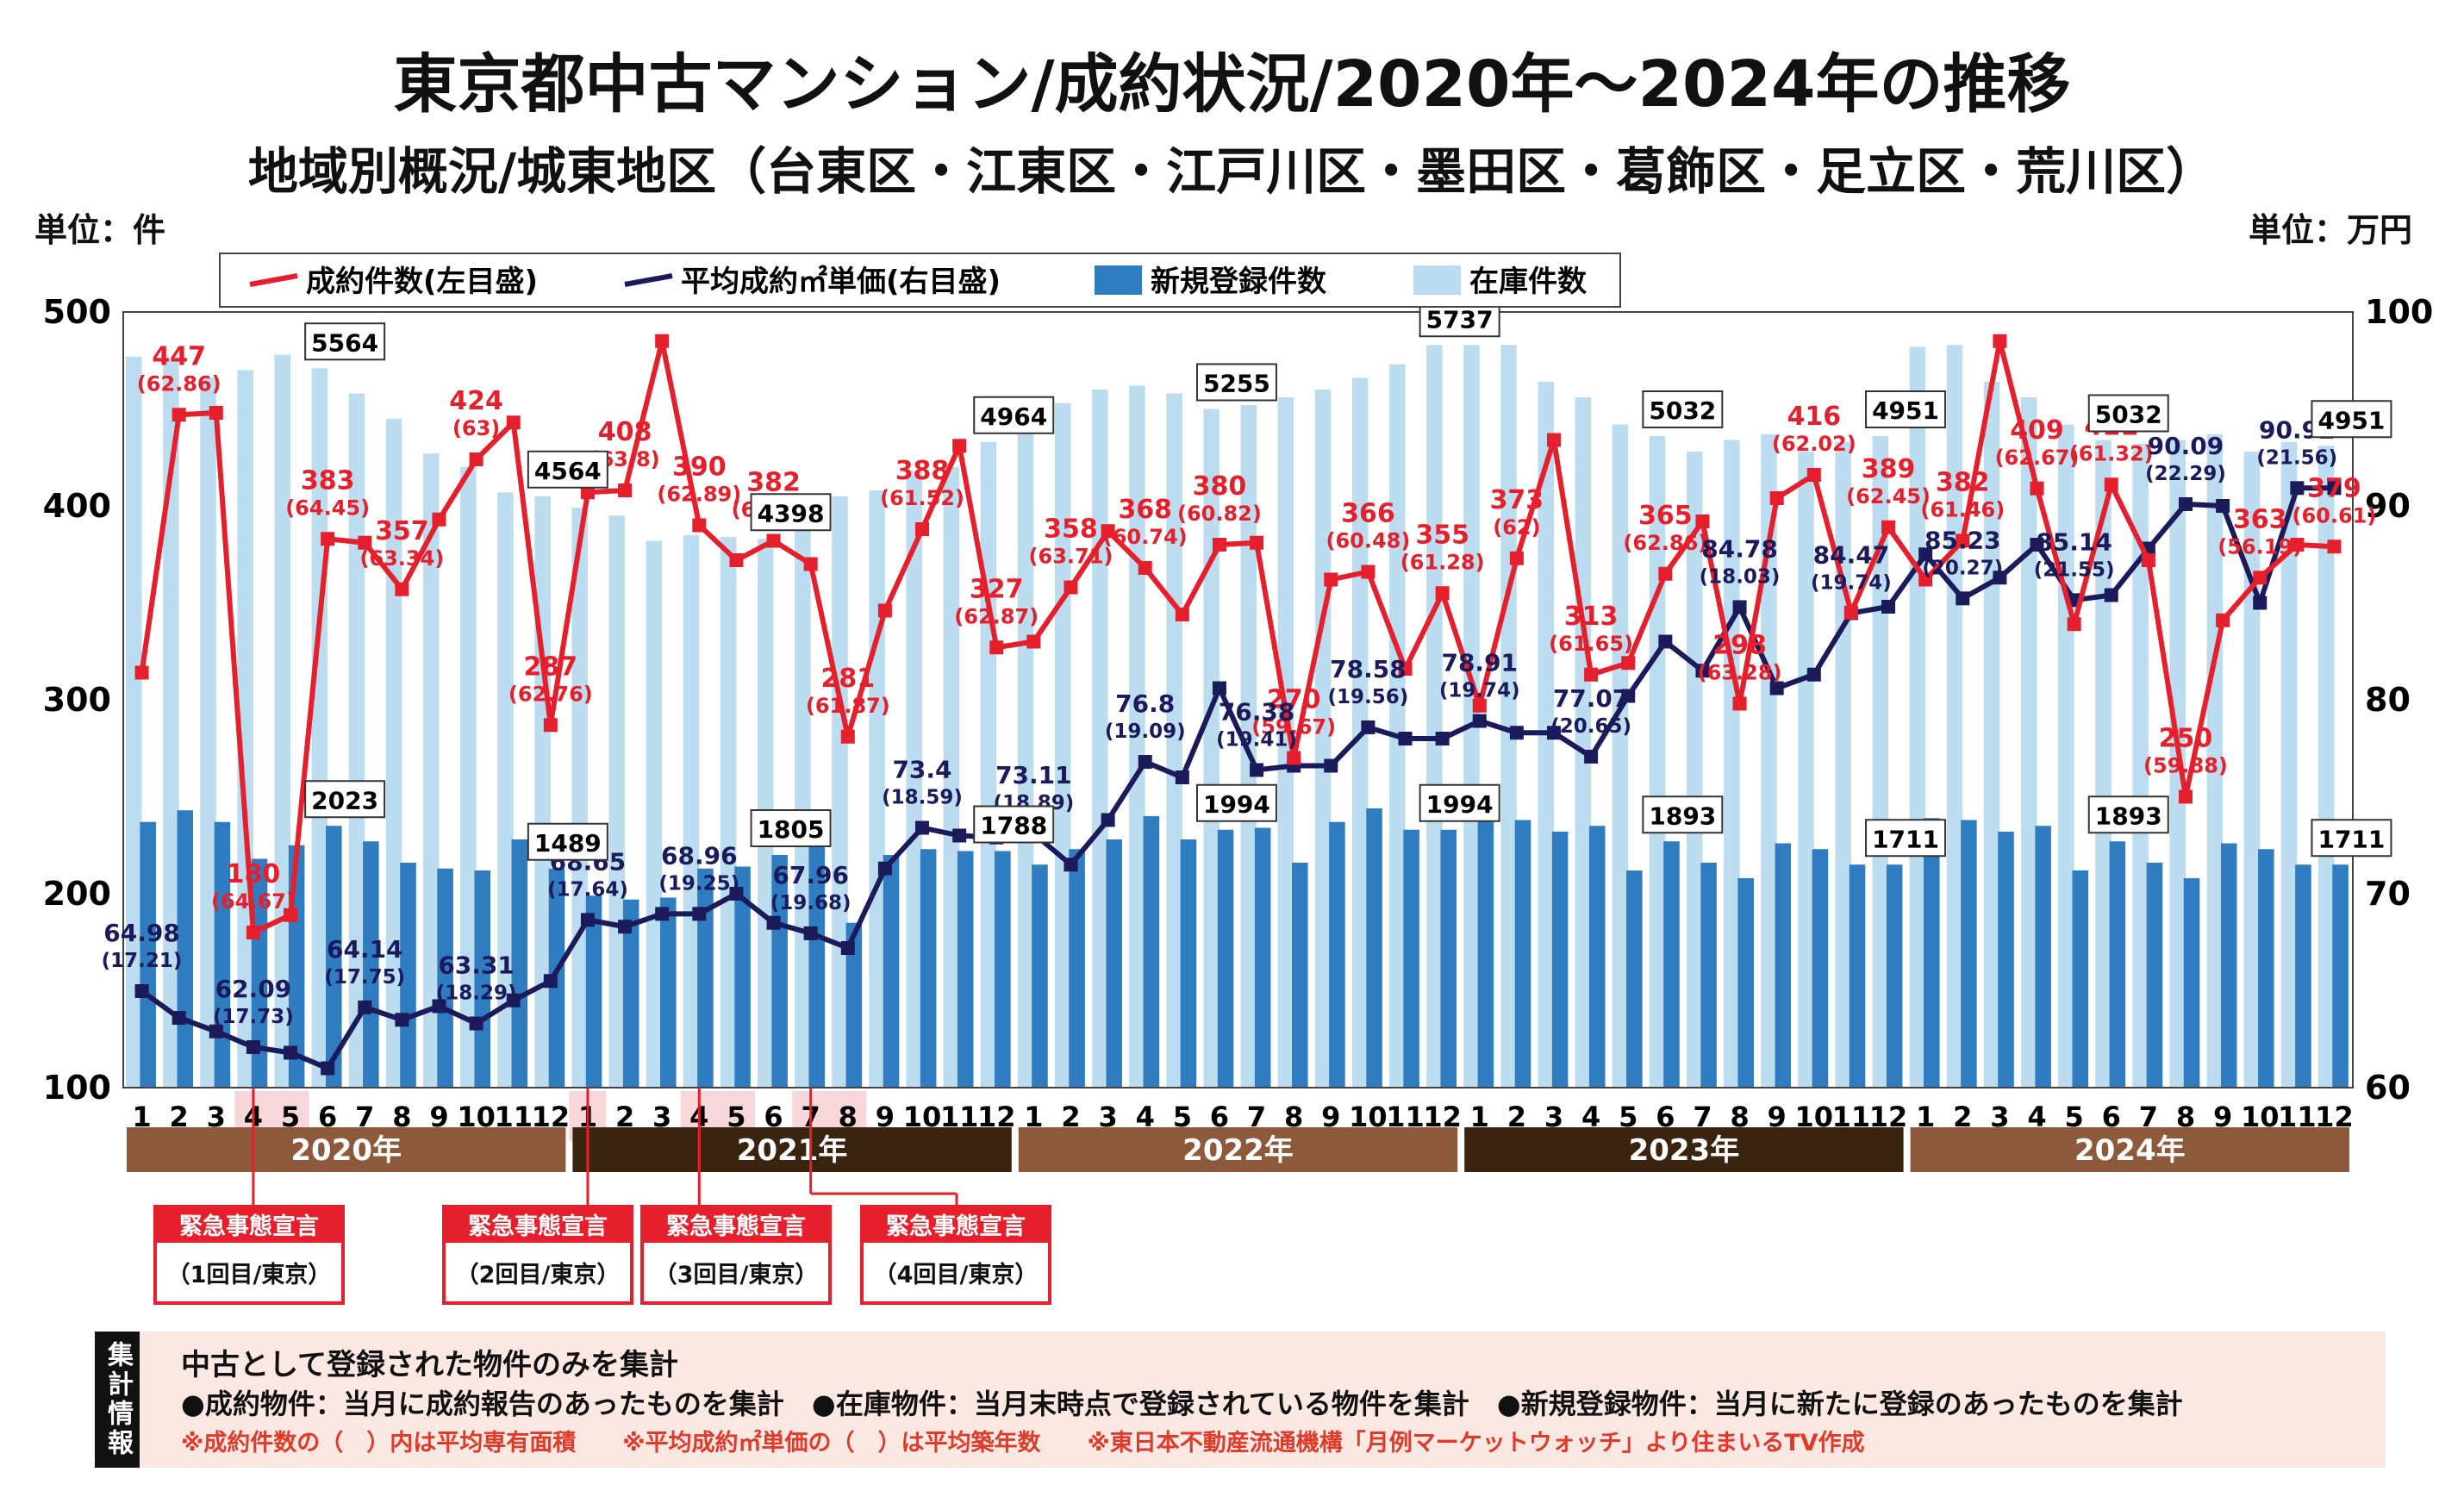  What do you see at coordinates (1740, 576) in the screenshot?
I see `price-age-label: (18.03)` at bounding box center [1740, 576].